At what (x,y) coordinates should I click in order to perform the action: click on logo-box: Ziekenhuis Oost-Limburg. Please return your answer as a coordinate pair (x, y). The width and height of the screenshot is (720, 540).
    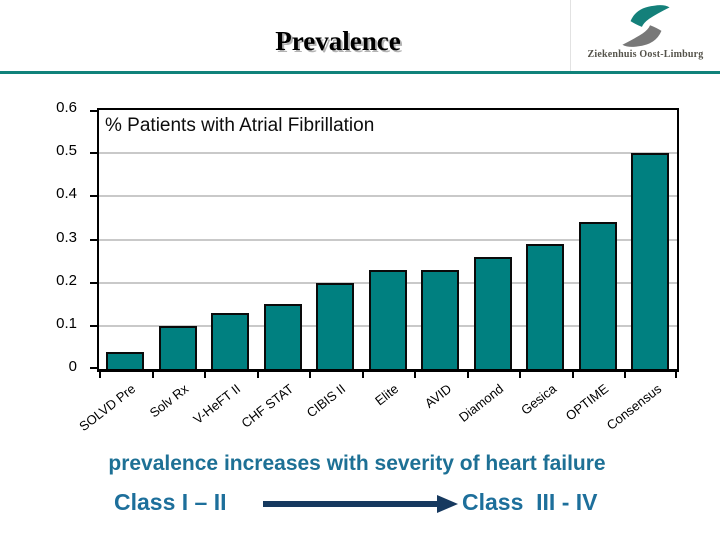
    Looking at the image, I should click on (645, 35).